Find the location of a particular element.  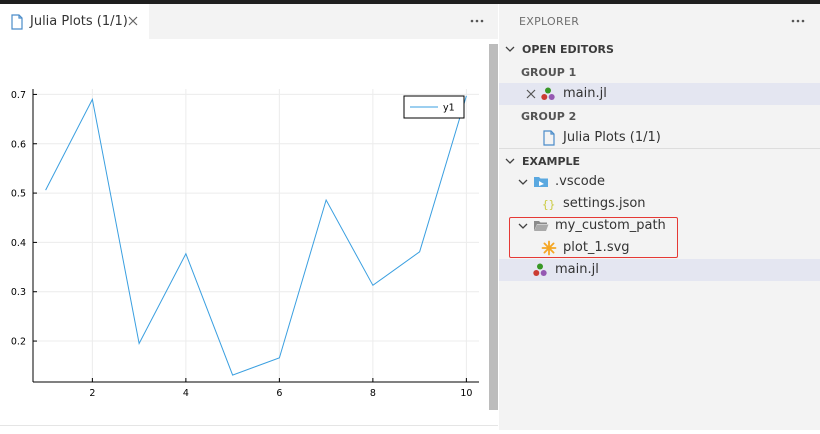

tab-julia-plots: Julia Plots (1/1) is located at coordinates (75, 21).